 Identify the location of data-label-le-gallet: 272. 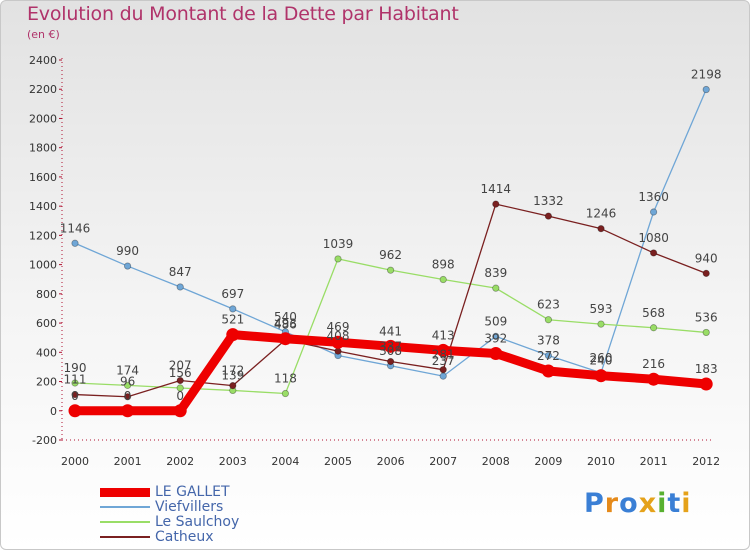
(548, 356).